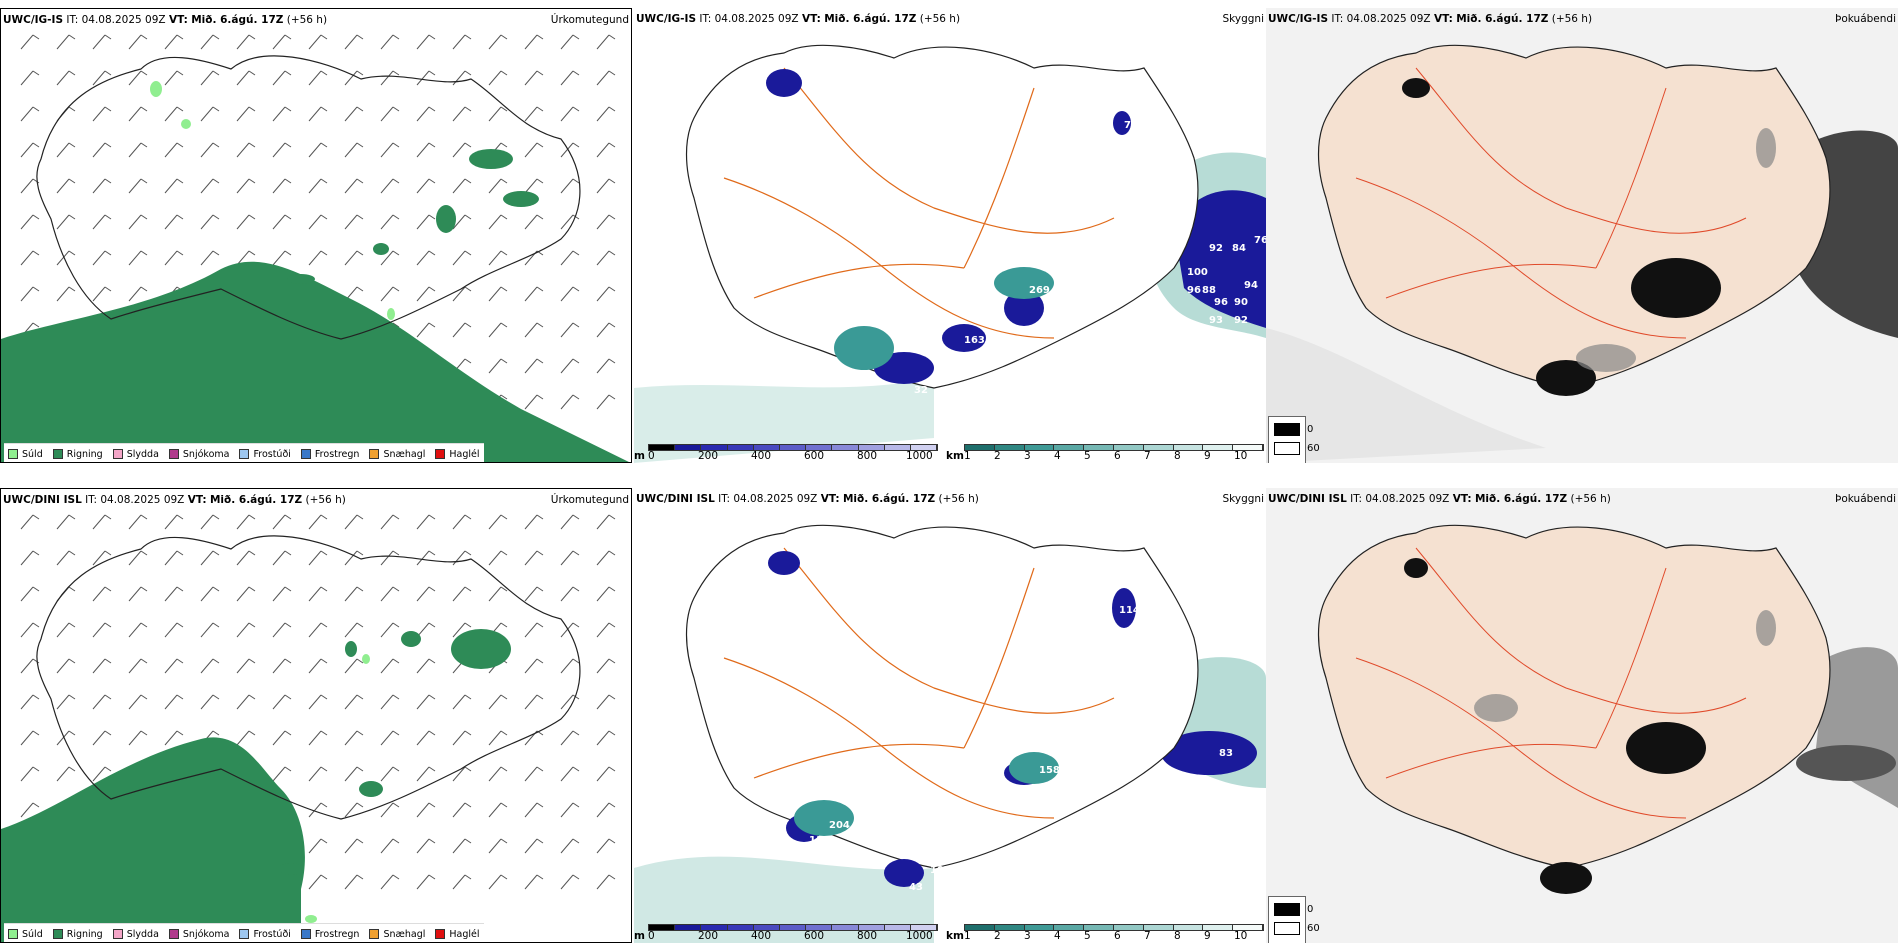  What do you see at coordinates (675, 499) in the screenshot?
I see `model-name: UWC/DINI ISL` at bounding box center [675, 499].